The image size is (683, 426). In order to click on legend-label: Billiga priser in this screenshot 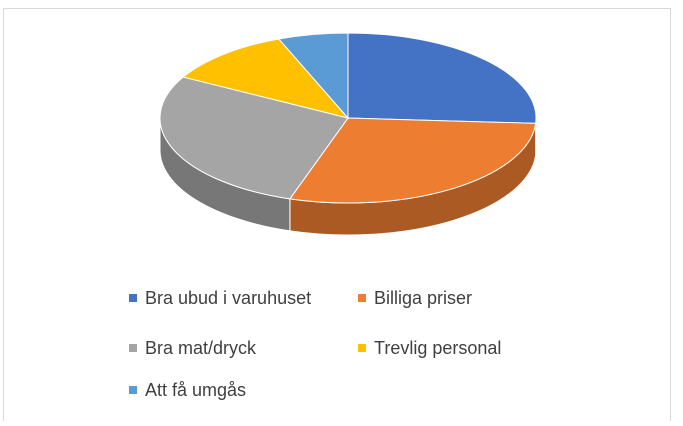, I will do `click(423, 298)`.